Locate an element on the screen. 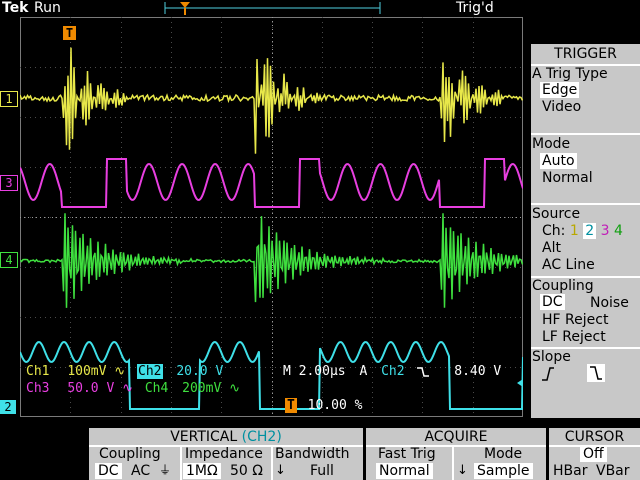 The image size is (640, 480). ch4-ground-marker: 4 is located at coordinates (9, 260).